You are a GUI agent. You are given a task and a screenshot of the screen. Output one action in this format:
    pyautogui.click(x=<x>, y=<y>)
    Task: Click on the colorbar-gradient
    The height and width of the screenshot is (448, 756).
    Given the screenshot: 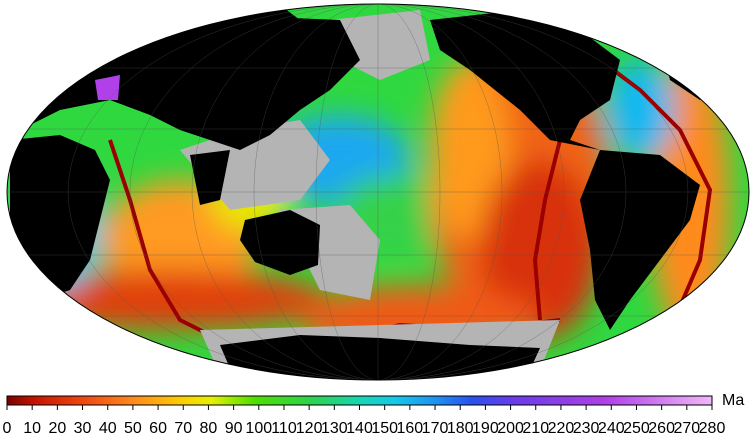 What is the action you would take?
    pyautogui.click(x=359, y=400)
    